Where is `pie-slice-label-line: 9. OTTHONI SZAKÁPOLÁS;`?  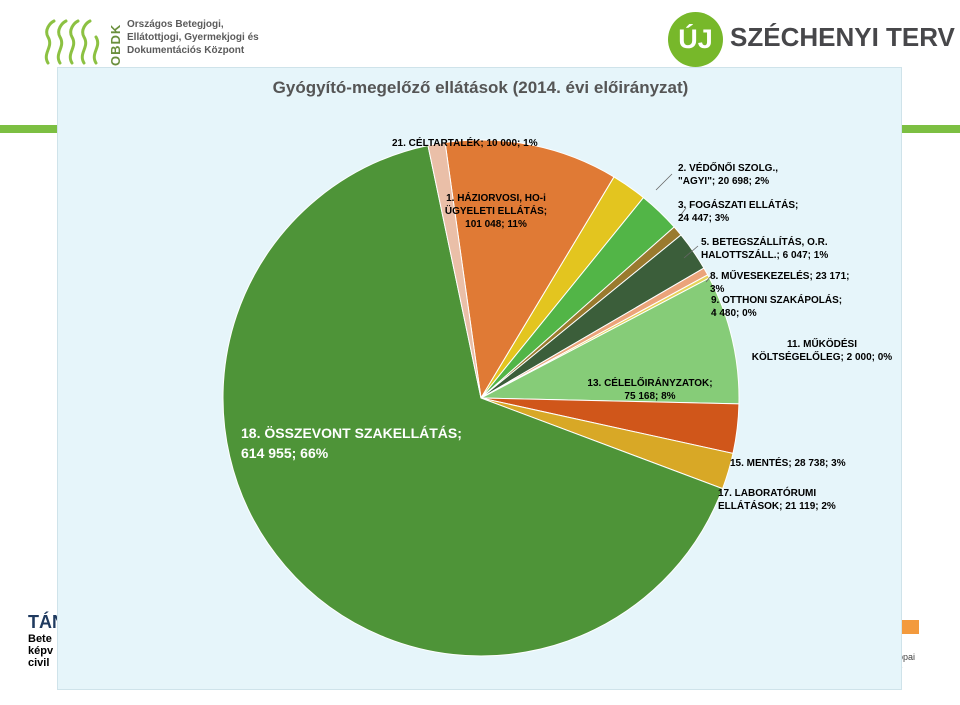
pie-slice-label-line: 9. OTTHONI SZAKÁPOLÁS; is located at coordinates (776, 299).